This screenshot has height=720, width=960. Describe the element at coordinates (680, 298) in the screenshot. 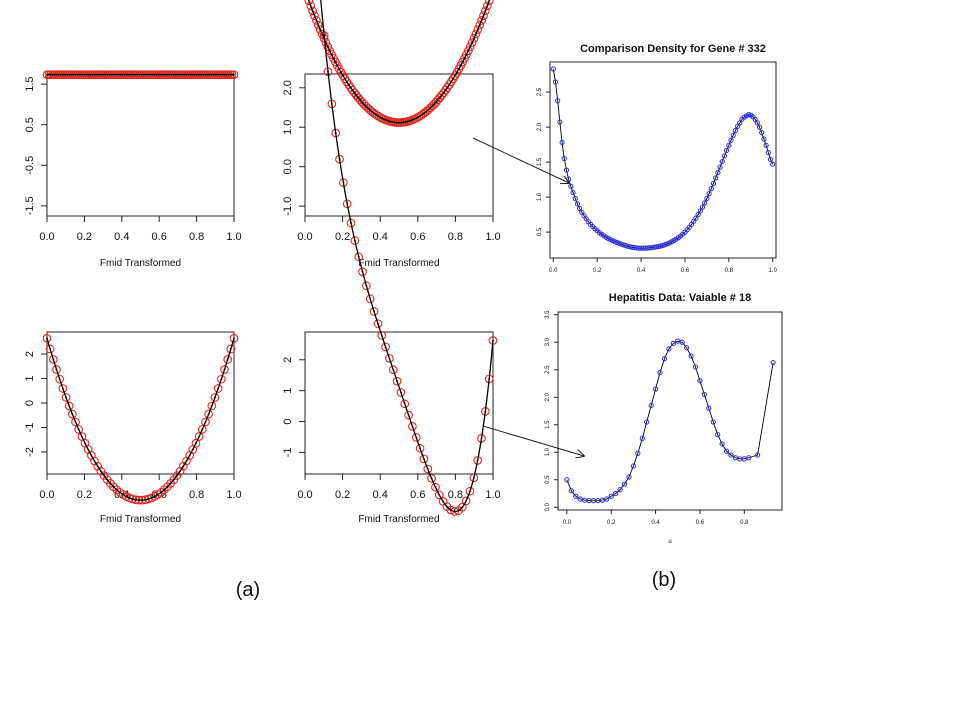

I see `chart-title: Hepatitis Data: Vaiable # 18` at that location.